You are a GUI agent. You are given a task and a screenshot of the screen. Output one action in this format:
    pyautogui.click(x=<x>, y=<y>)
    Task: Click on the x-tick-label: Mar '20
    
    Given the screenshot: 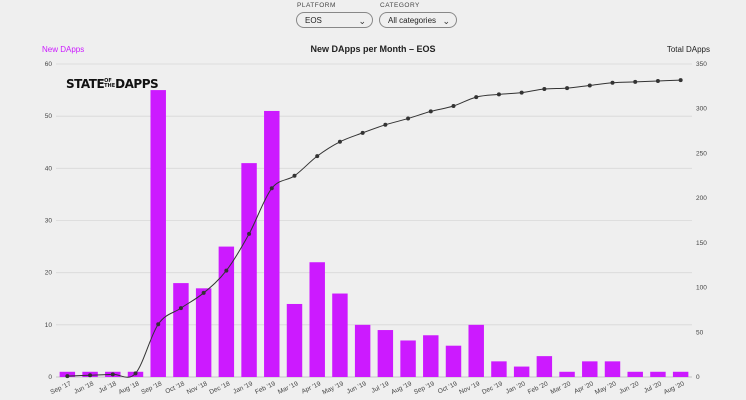 What is the action you would take?
    pyautogui.click(x=560, y=388)
    